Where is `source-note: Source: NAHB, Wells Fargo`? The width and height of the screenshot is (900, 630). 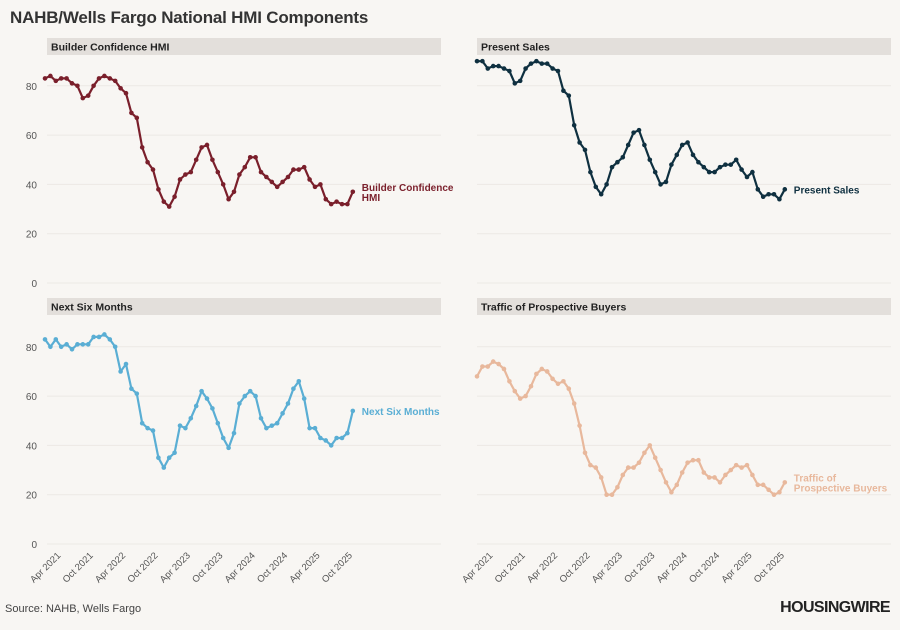
source-note: Source: NAHB, Wells Fargo is located at coordinates (73, 609).